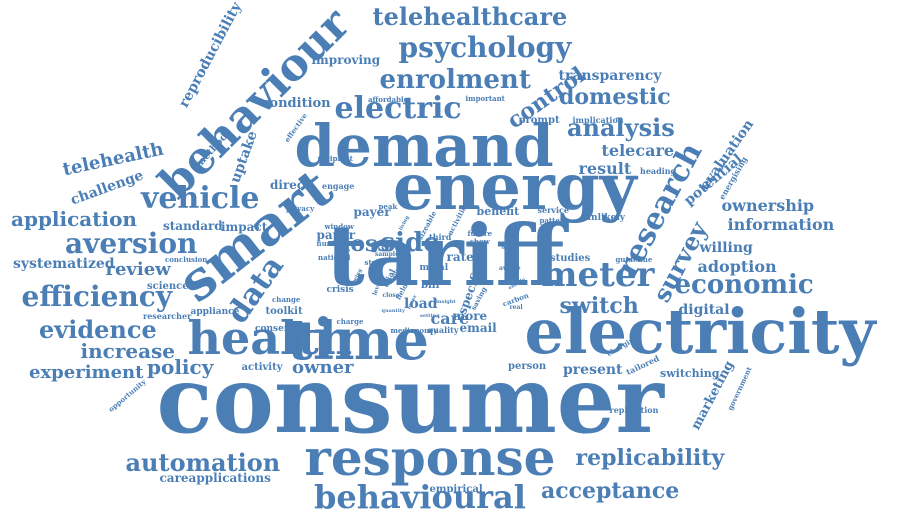 This screenshot has height=521, width=900. What do you see at coordinates (388, 206) in the screenshot?
I see `word-peak: peak` at bounding box center [388, 206].